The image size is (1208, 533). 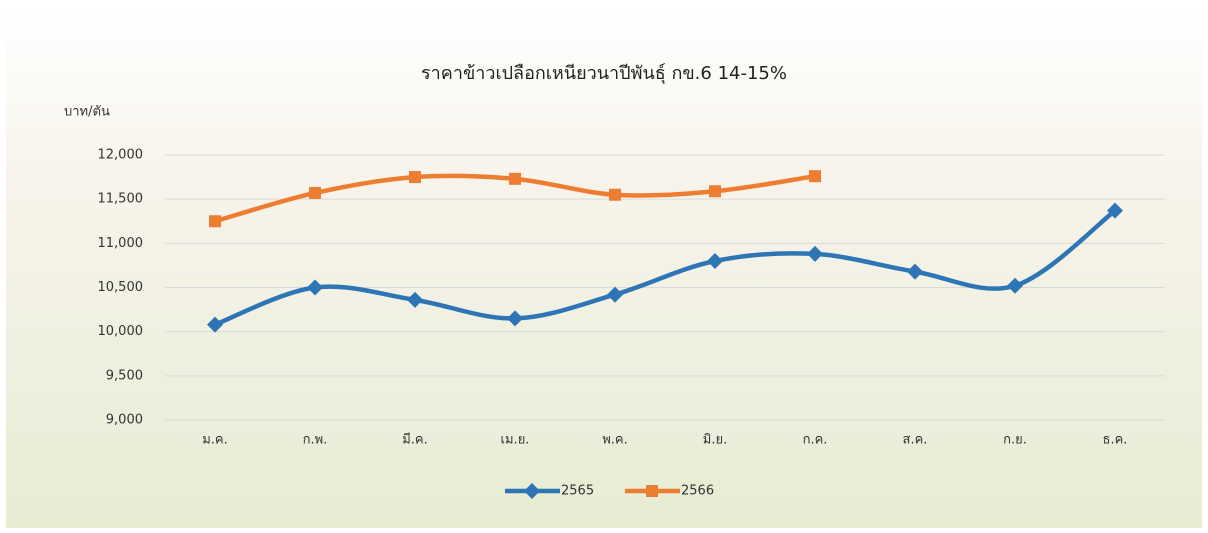 What do you see at coordinates (697, 491) in the screenshot?
I see `legend-label: 2566` at bounding box center [697, 491].